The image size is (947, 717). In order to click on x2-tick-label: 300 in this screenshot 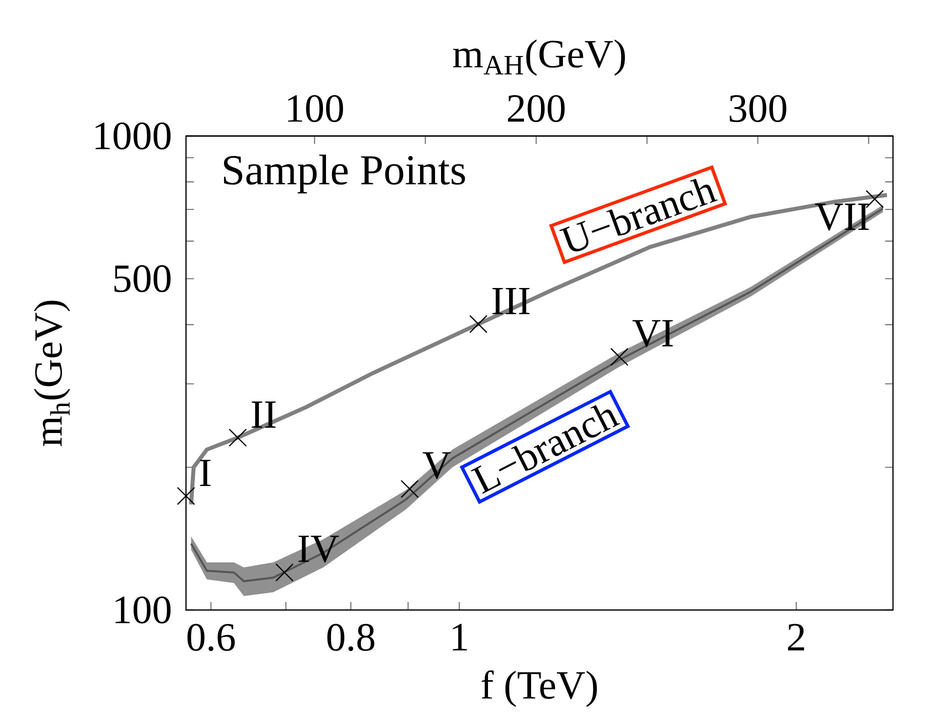, I will do `click(758, 108)`.